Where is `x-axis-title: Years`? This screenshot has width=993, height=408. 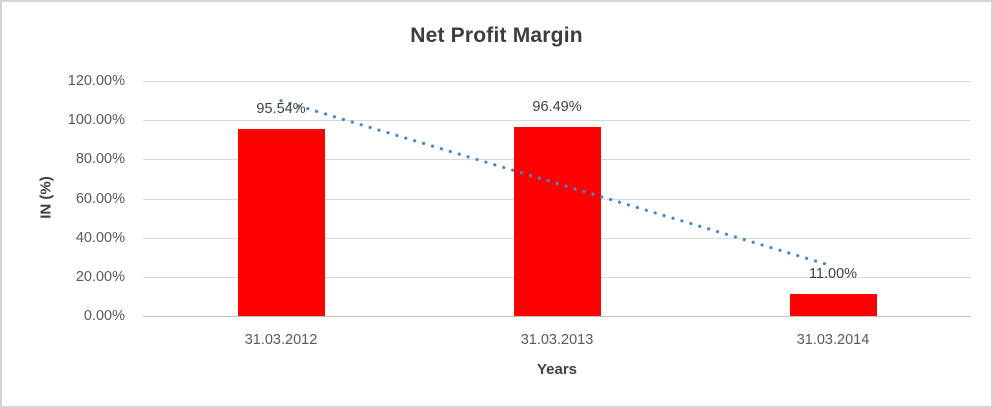
x-axis-title: Years is located at coordinates (557, 369).